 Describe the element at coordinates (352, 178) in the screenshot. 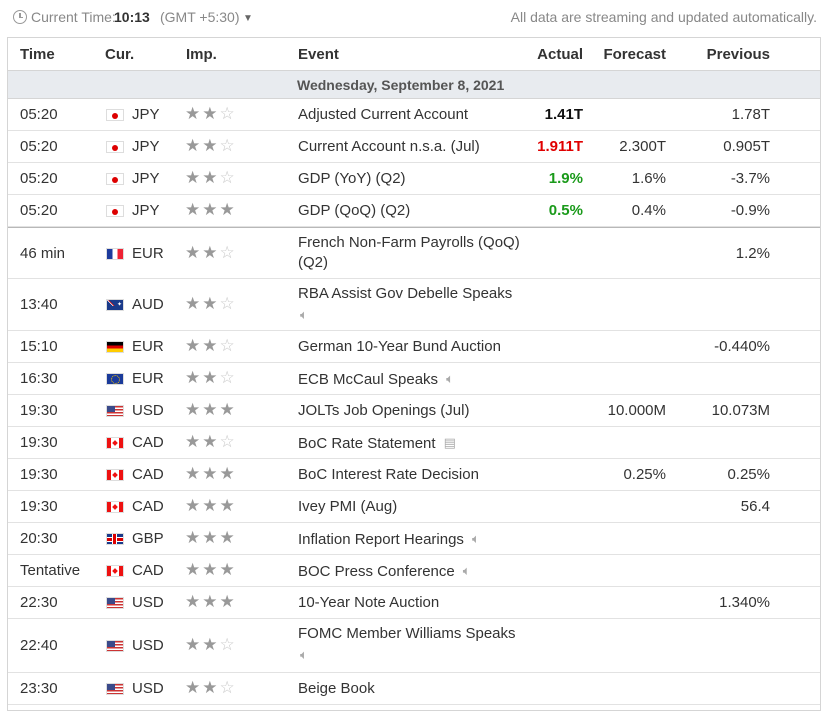

I see `event-name-label: GDP (YoY) (Q2)` at that location.